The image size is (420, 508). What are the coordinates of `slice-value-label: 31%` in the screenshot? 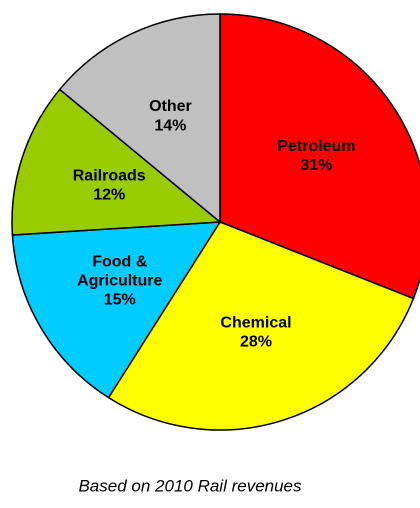 It's located at (316, 165).